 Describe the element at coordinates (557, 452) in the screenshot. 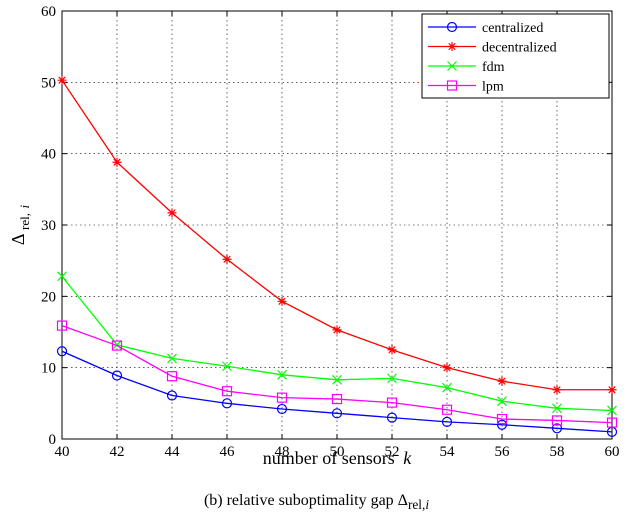

I see `x-tick-label: 58` at that location.